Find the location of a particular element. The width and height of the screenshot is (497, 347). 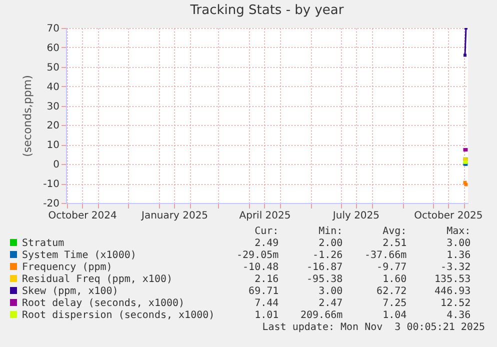

y-axis-title: (seconds,ppm) is located at coordinates (27, 116).